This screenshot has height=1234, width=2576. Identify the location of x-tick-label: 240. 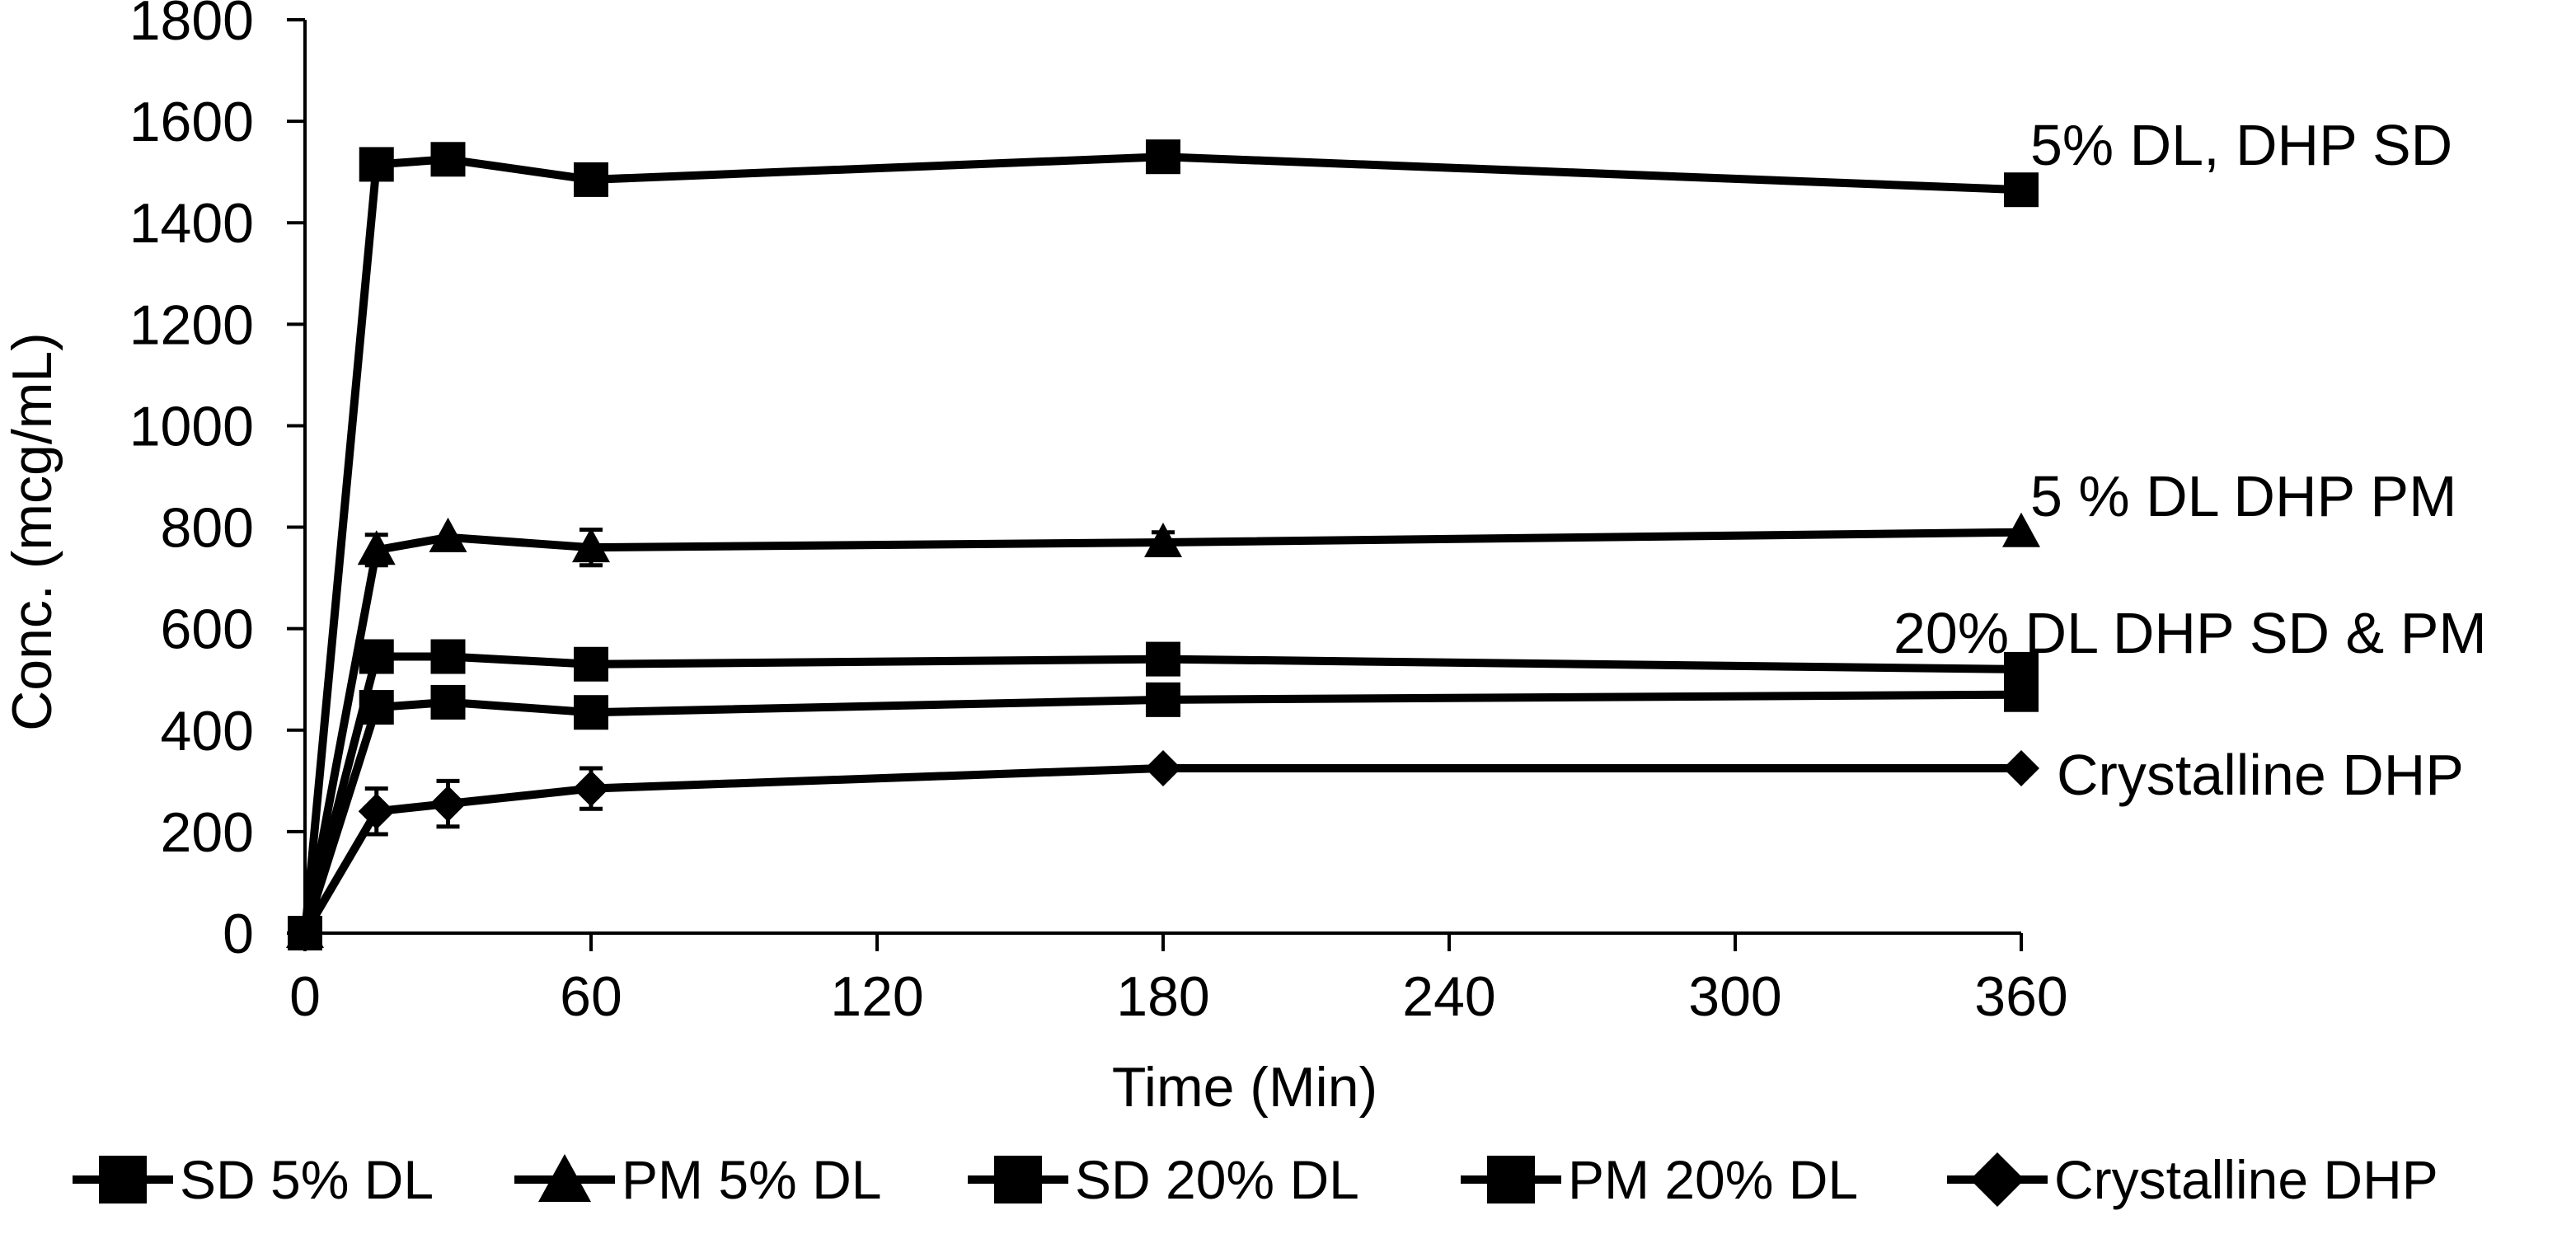
(1449, 997).